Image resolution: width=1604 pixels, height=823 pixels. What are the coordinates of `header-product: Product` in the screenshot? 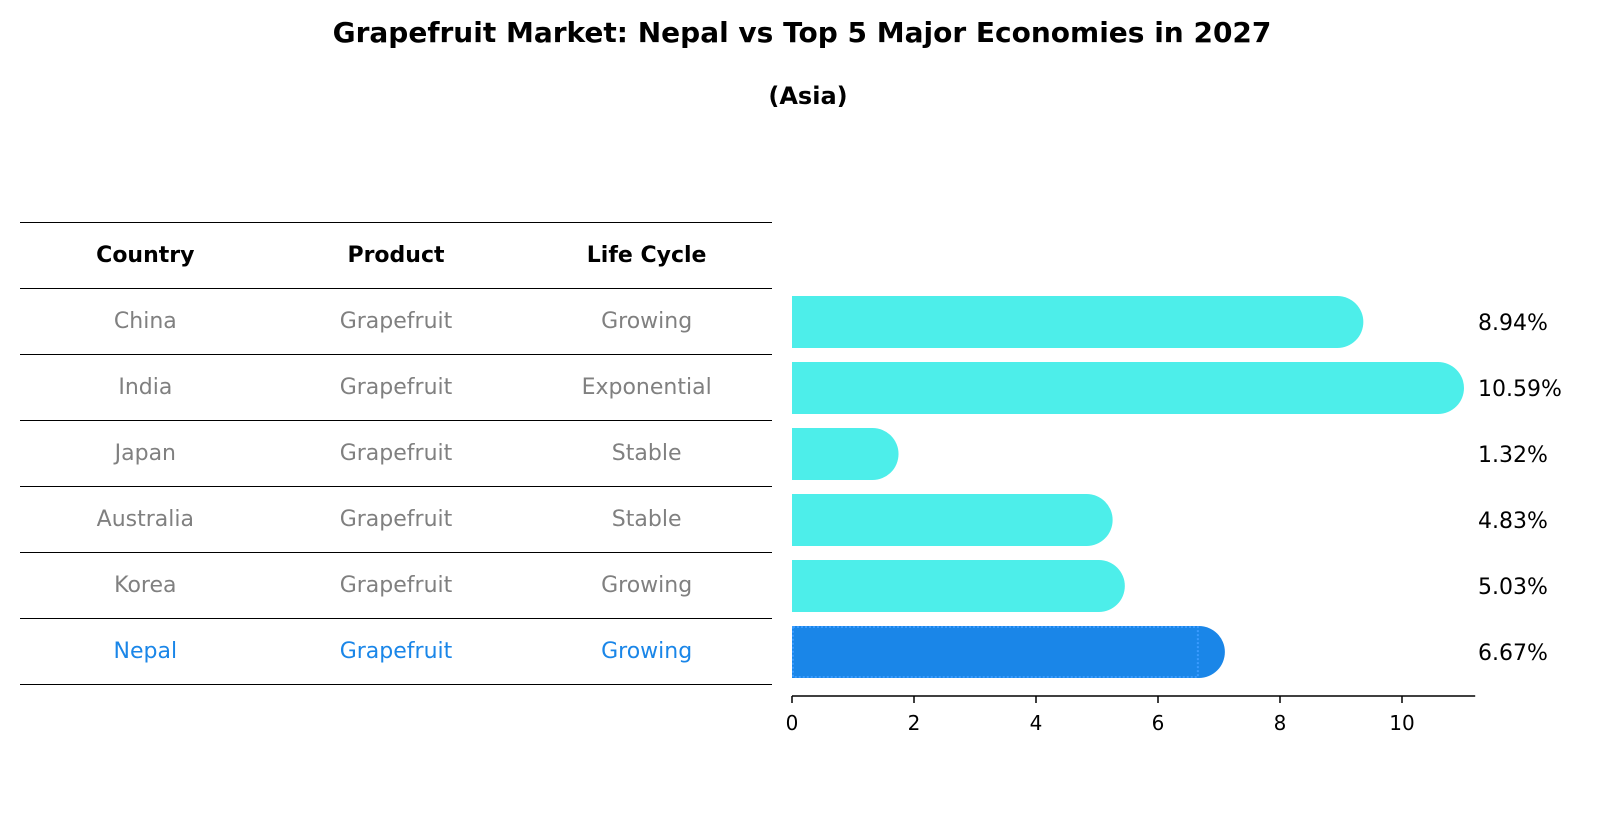 It's located at (396, 255).